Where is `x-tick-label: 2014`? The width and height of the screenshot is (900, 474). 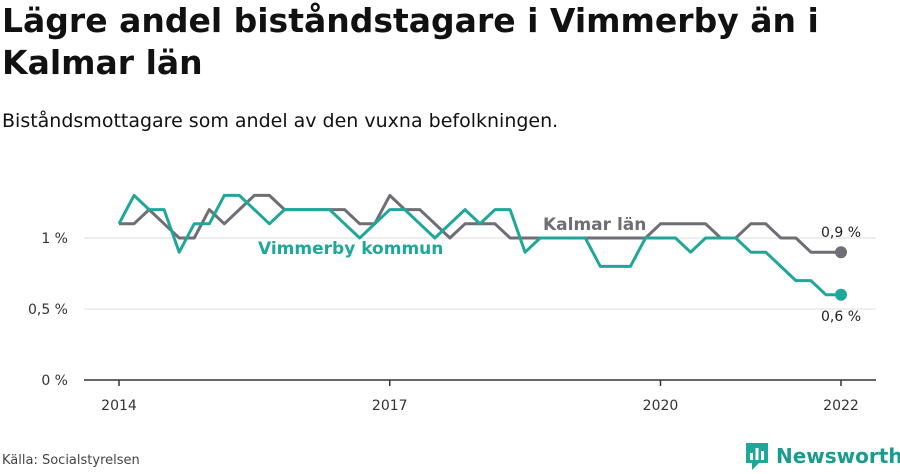
x-tick-label: 2014 is located at coordinates (119, 406).